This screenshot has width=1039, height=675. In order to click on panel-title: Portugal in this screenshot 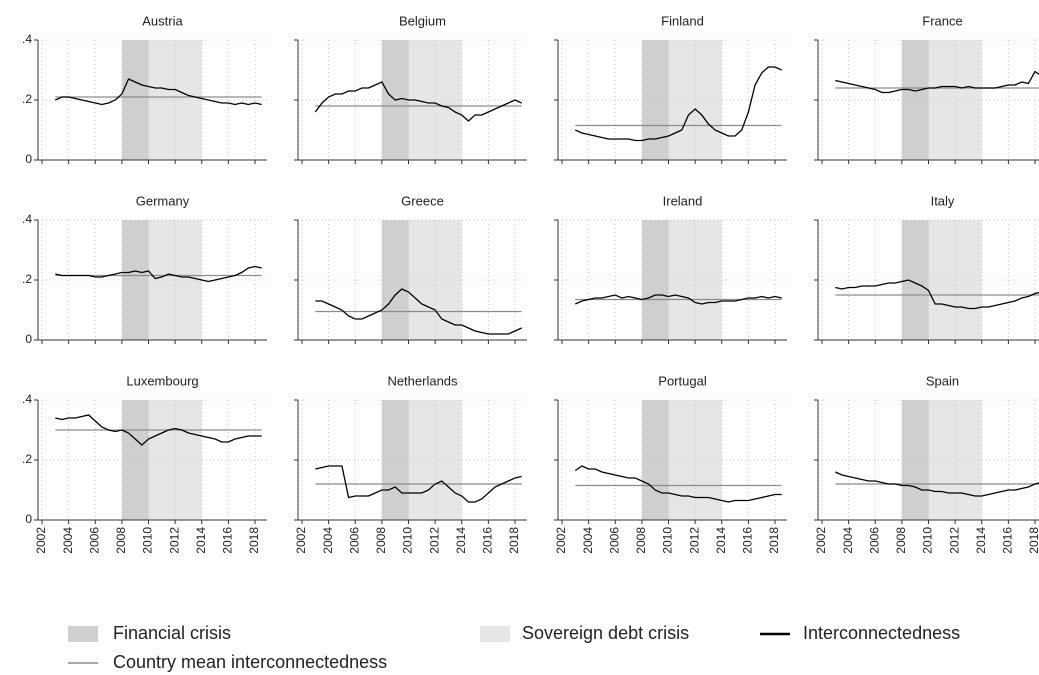, I will do `click(682, 380)`.